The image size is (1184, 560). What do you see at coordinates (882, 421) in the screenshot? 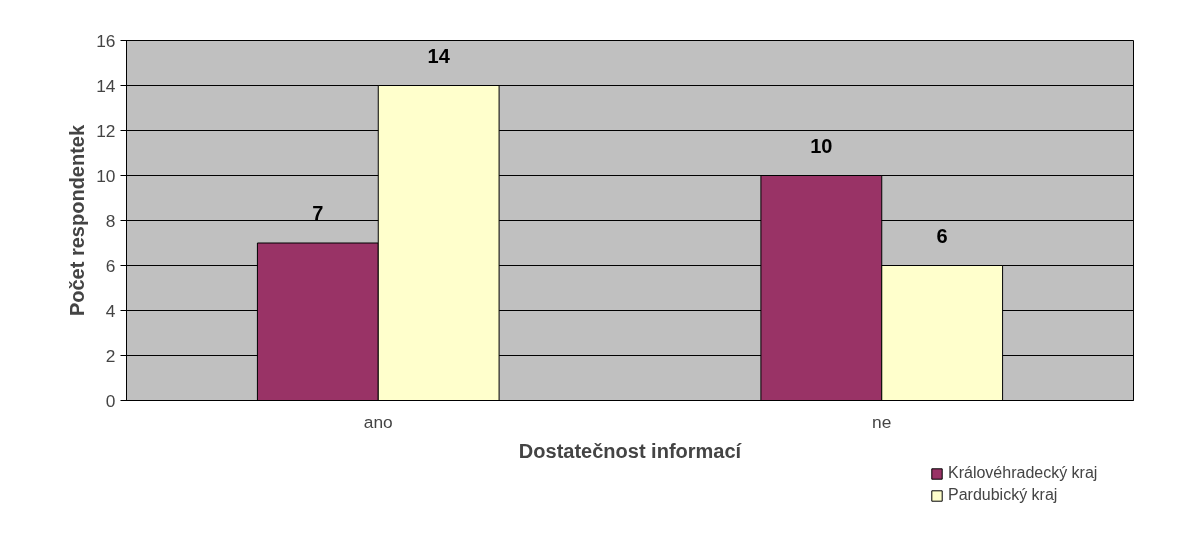
I see `x-tick-label: ne` at bounding box center [882, 421].